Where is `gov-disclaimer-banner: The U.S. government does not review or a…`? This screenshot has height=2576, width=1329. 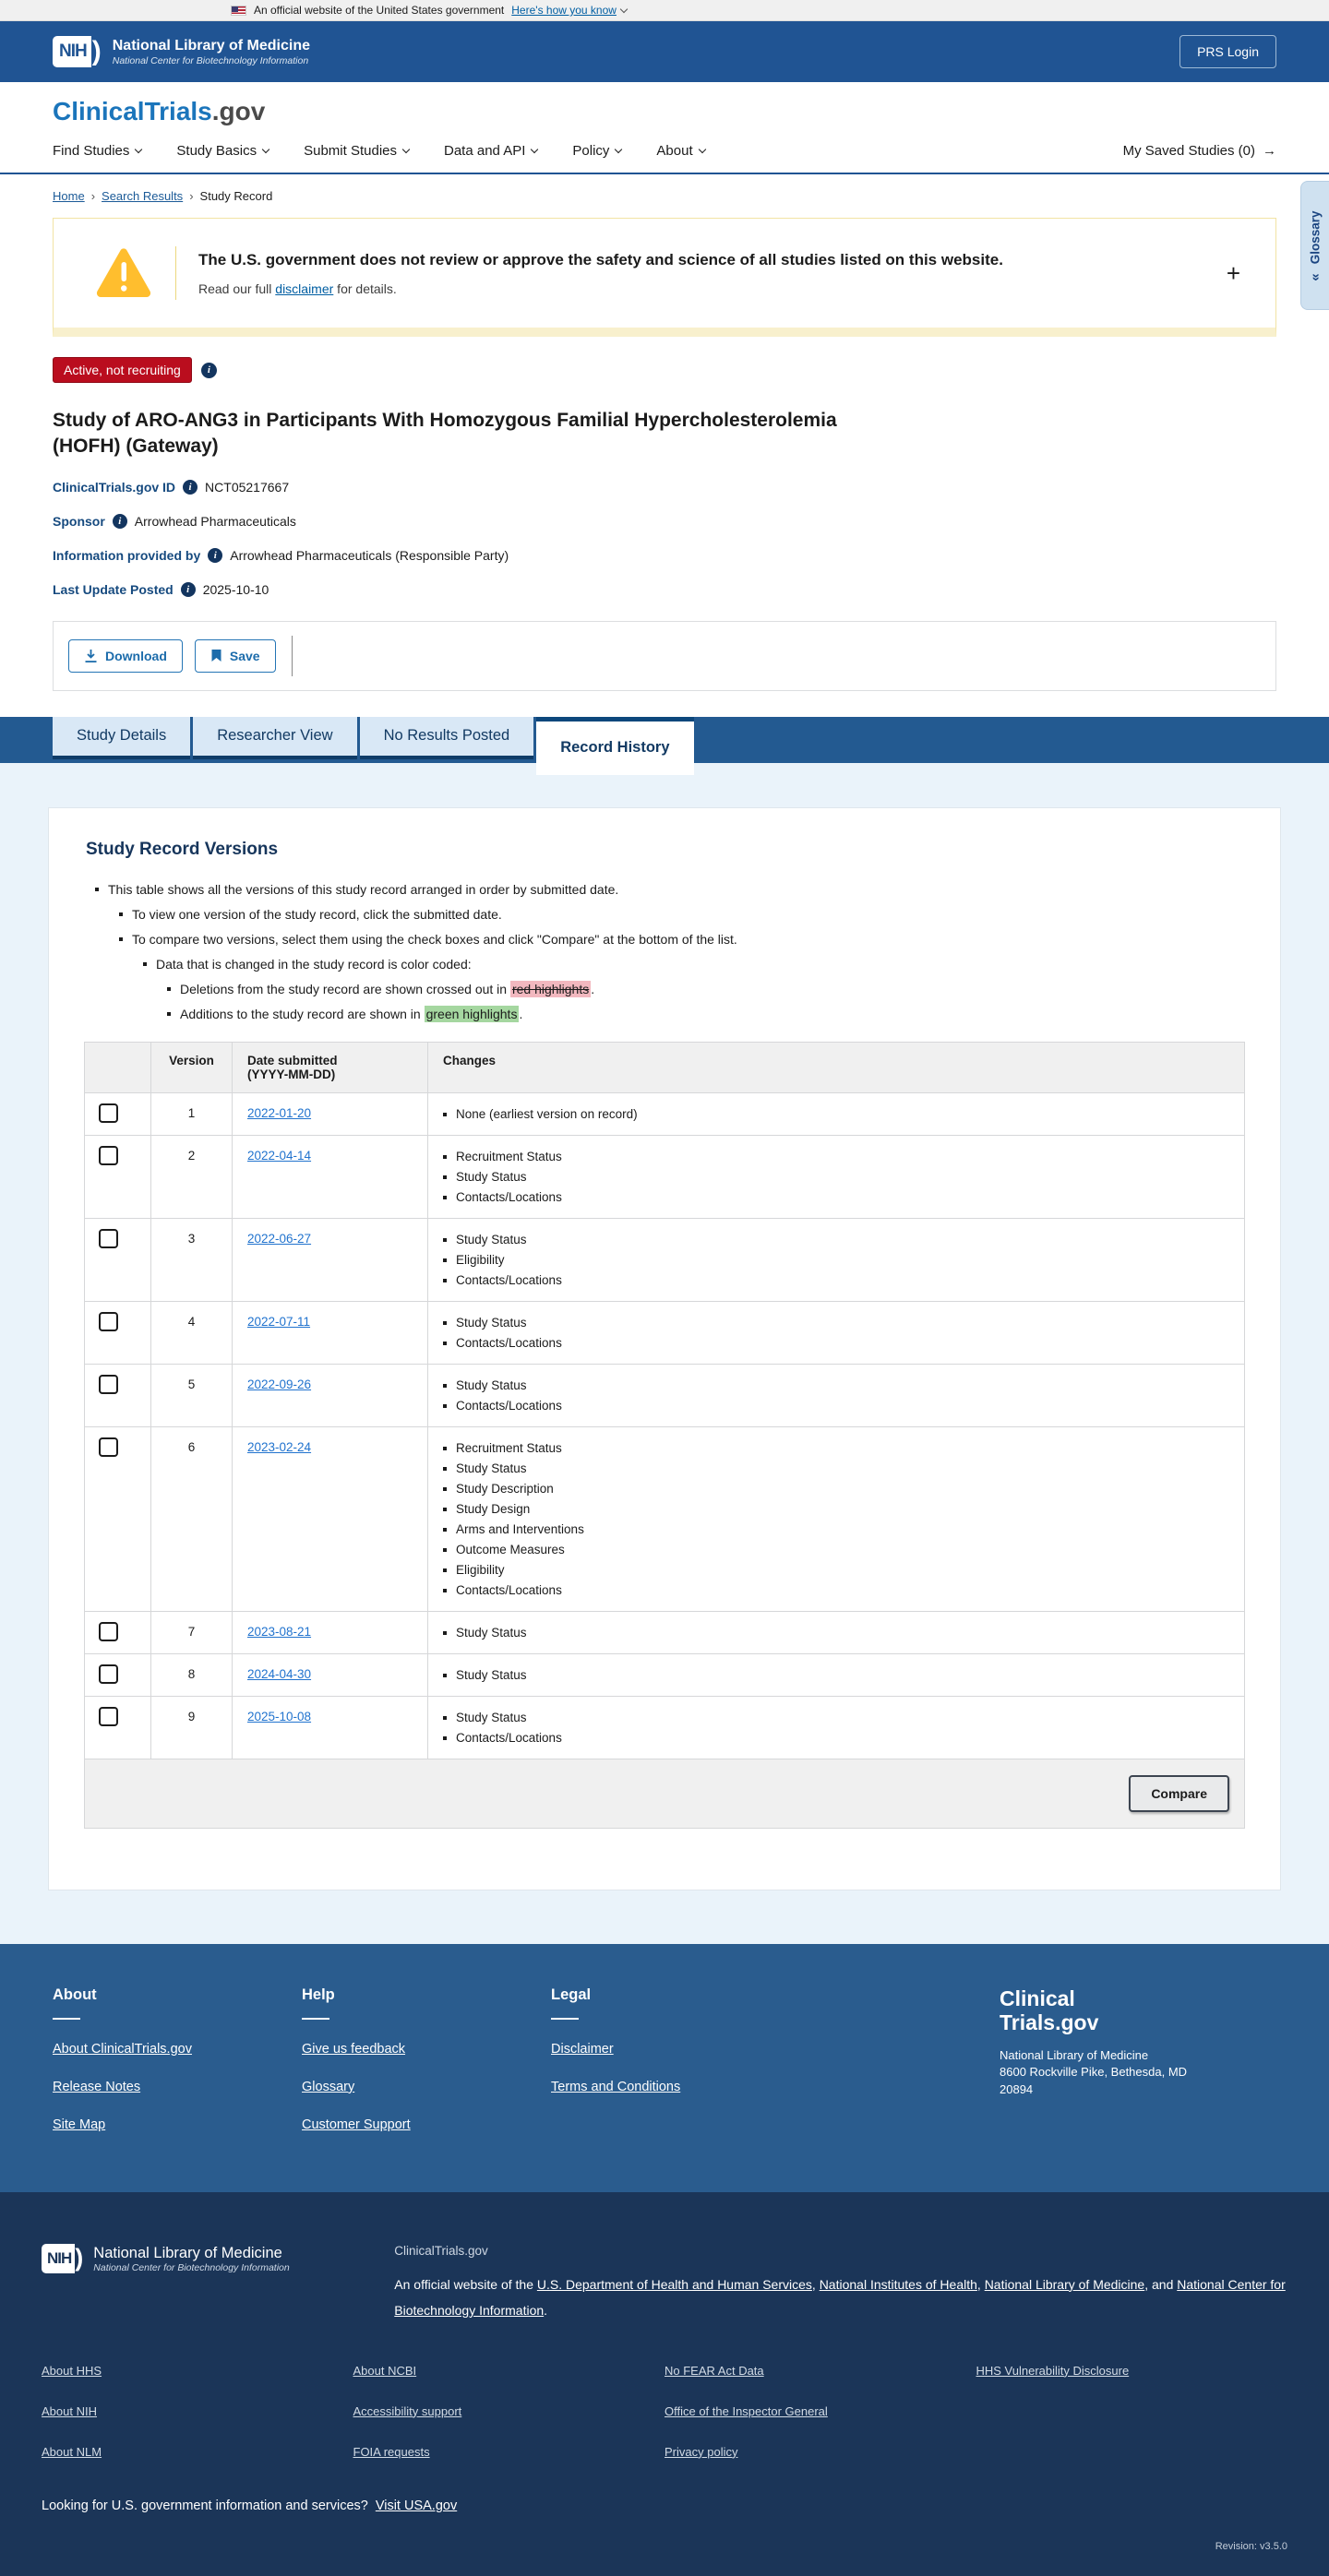
gov-disclaimer-banner: The U.S. government does not review or a… is located at coordinates (665, 277).